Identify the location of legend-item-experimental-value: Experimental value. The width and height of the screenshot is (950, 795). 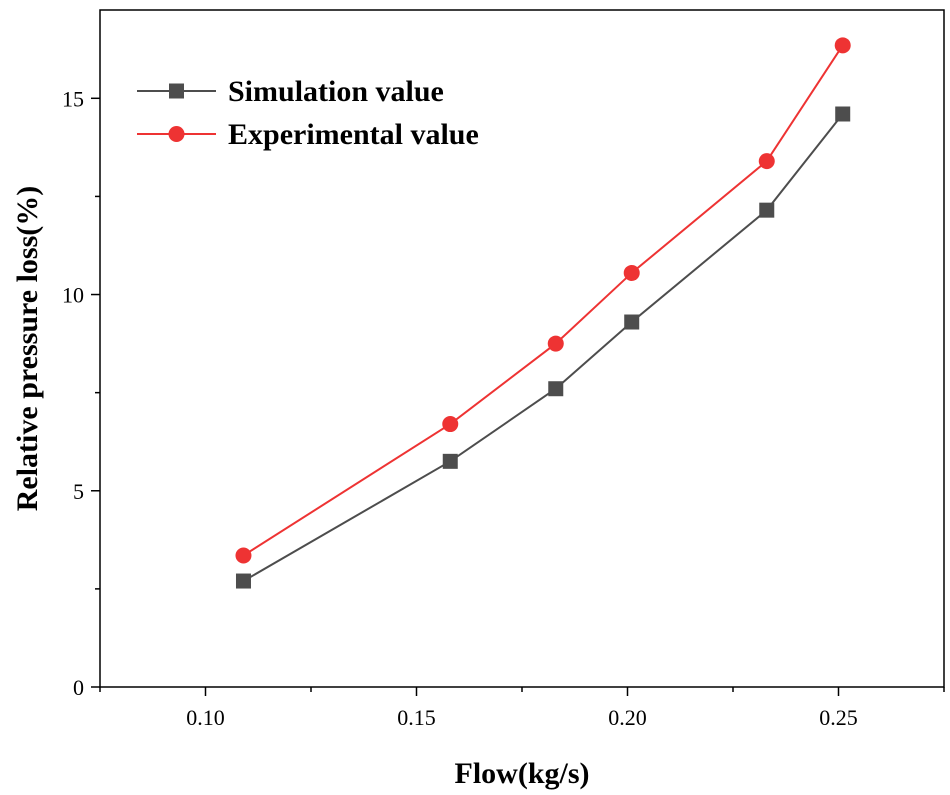
(308, 134).